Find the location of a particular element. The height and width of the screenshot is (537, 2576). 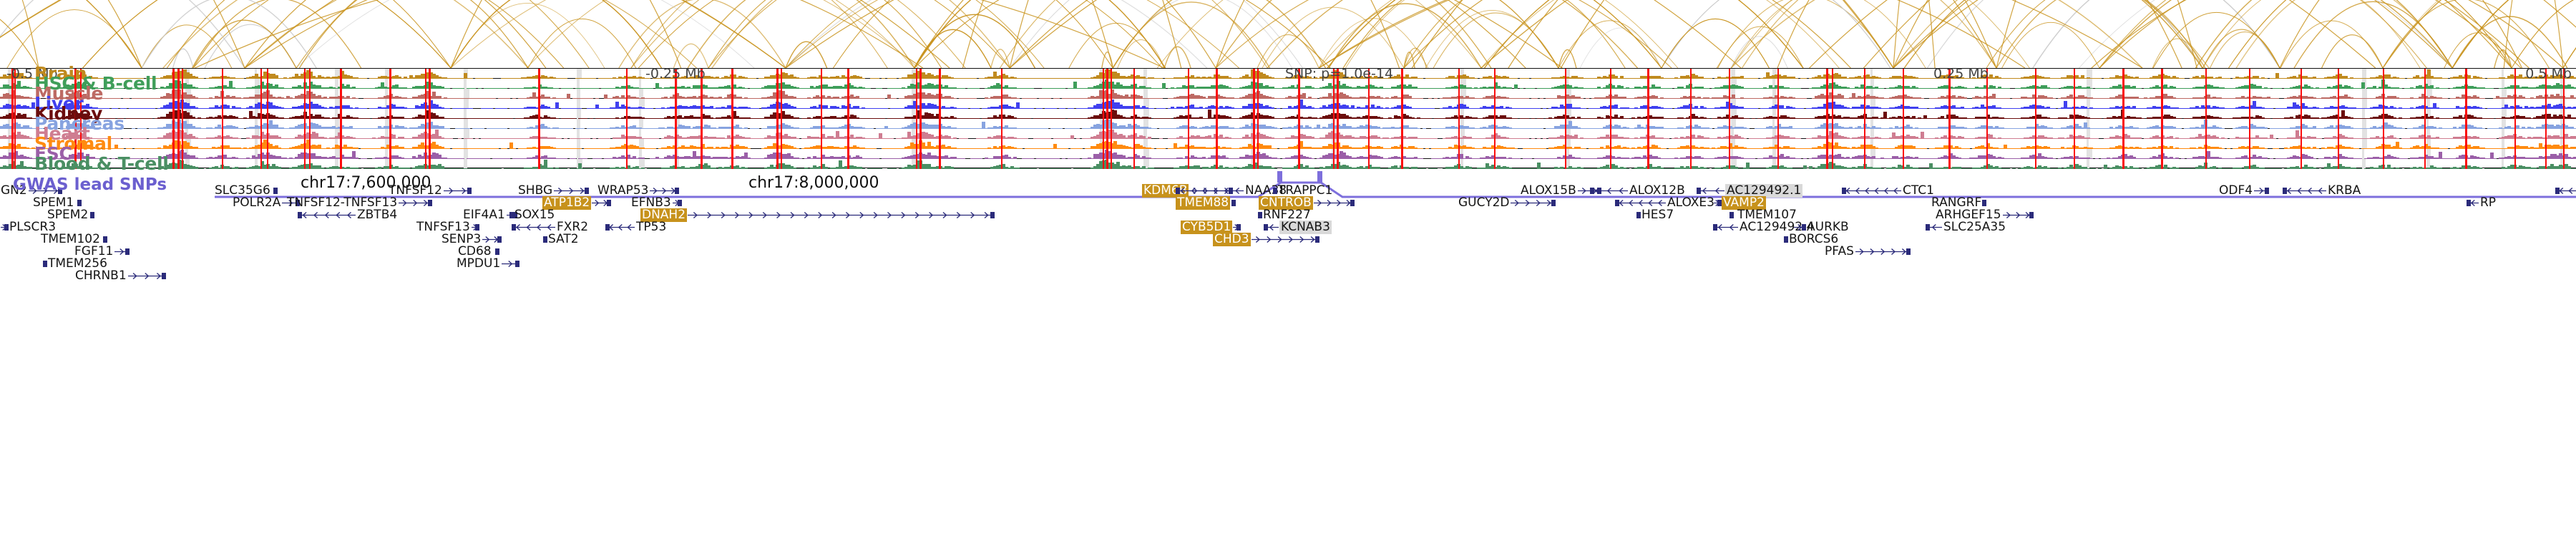

track-signal-canvas is located at coordinates (1288, 114).